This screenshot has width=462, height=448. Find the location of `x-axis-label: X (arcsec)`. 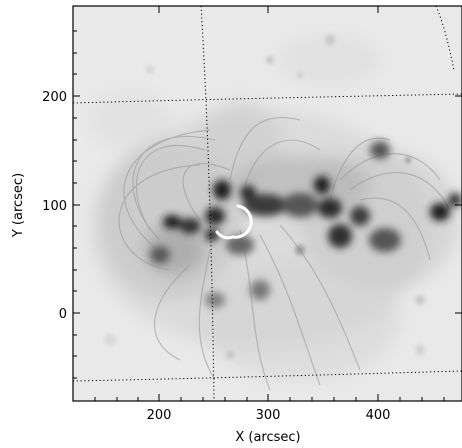

x-axis-label: X (arcsec) is located at coordinates (267, 437).